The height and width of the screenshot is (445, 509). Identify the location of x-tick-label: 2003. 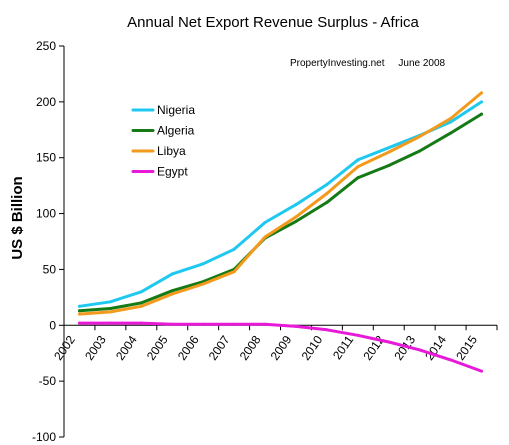
(95, 348).